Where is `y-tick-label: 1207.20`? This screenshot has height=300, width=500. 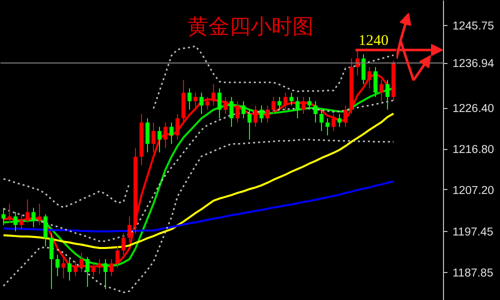 y-tick-label: 1207.20 is located at coordinates (473, 190).